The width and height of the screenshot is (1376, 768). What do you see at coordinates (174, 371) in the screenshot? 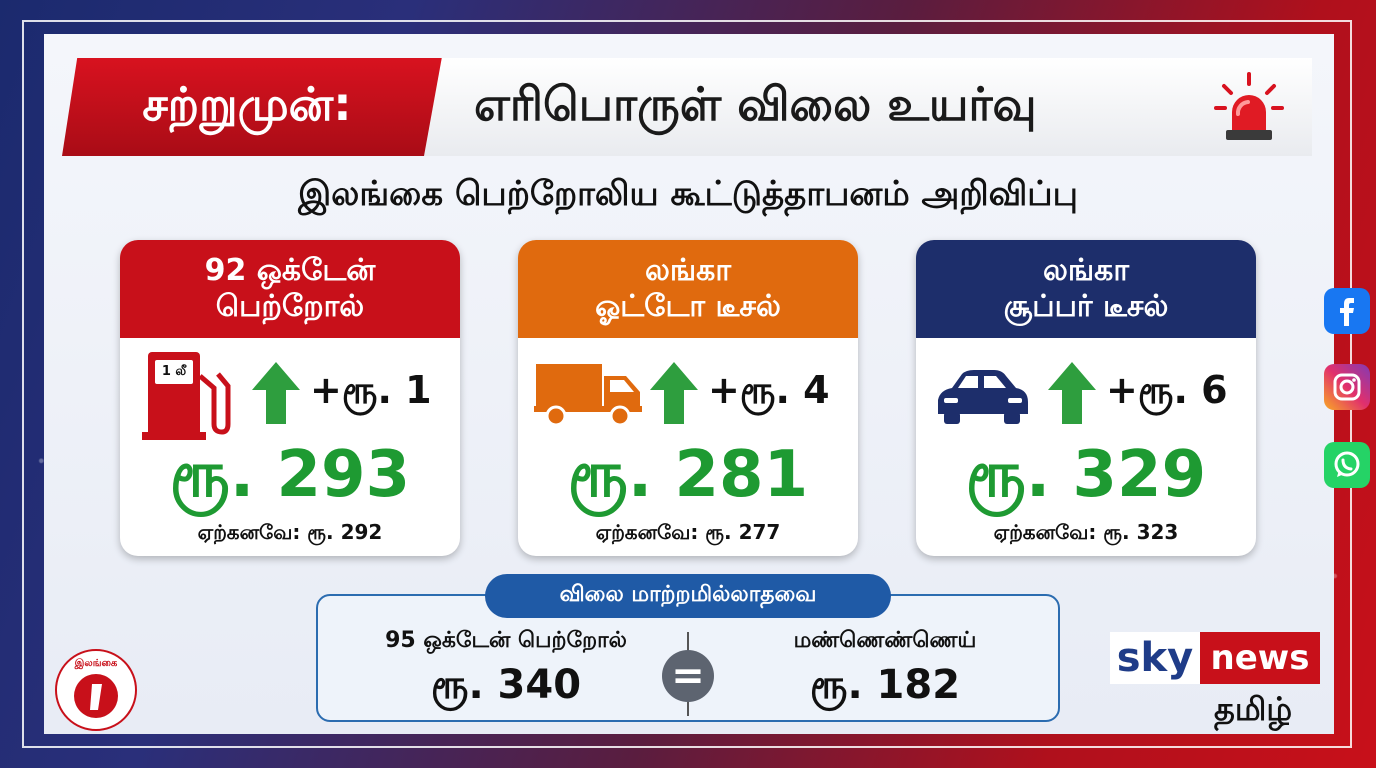
I see `pump-volume-label: 1 லீ` at bounding box center [174, 371].